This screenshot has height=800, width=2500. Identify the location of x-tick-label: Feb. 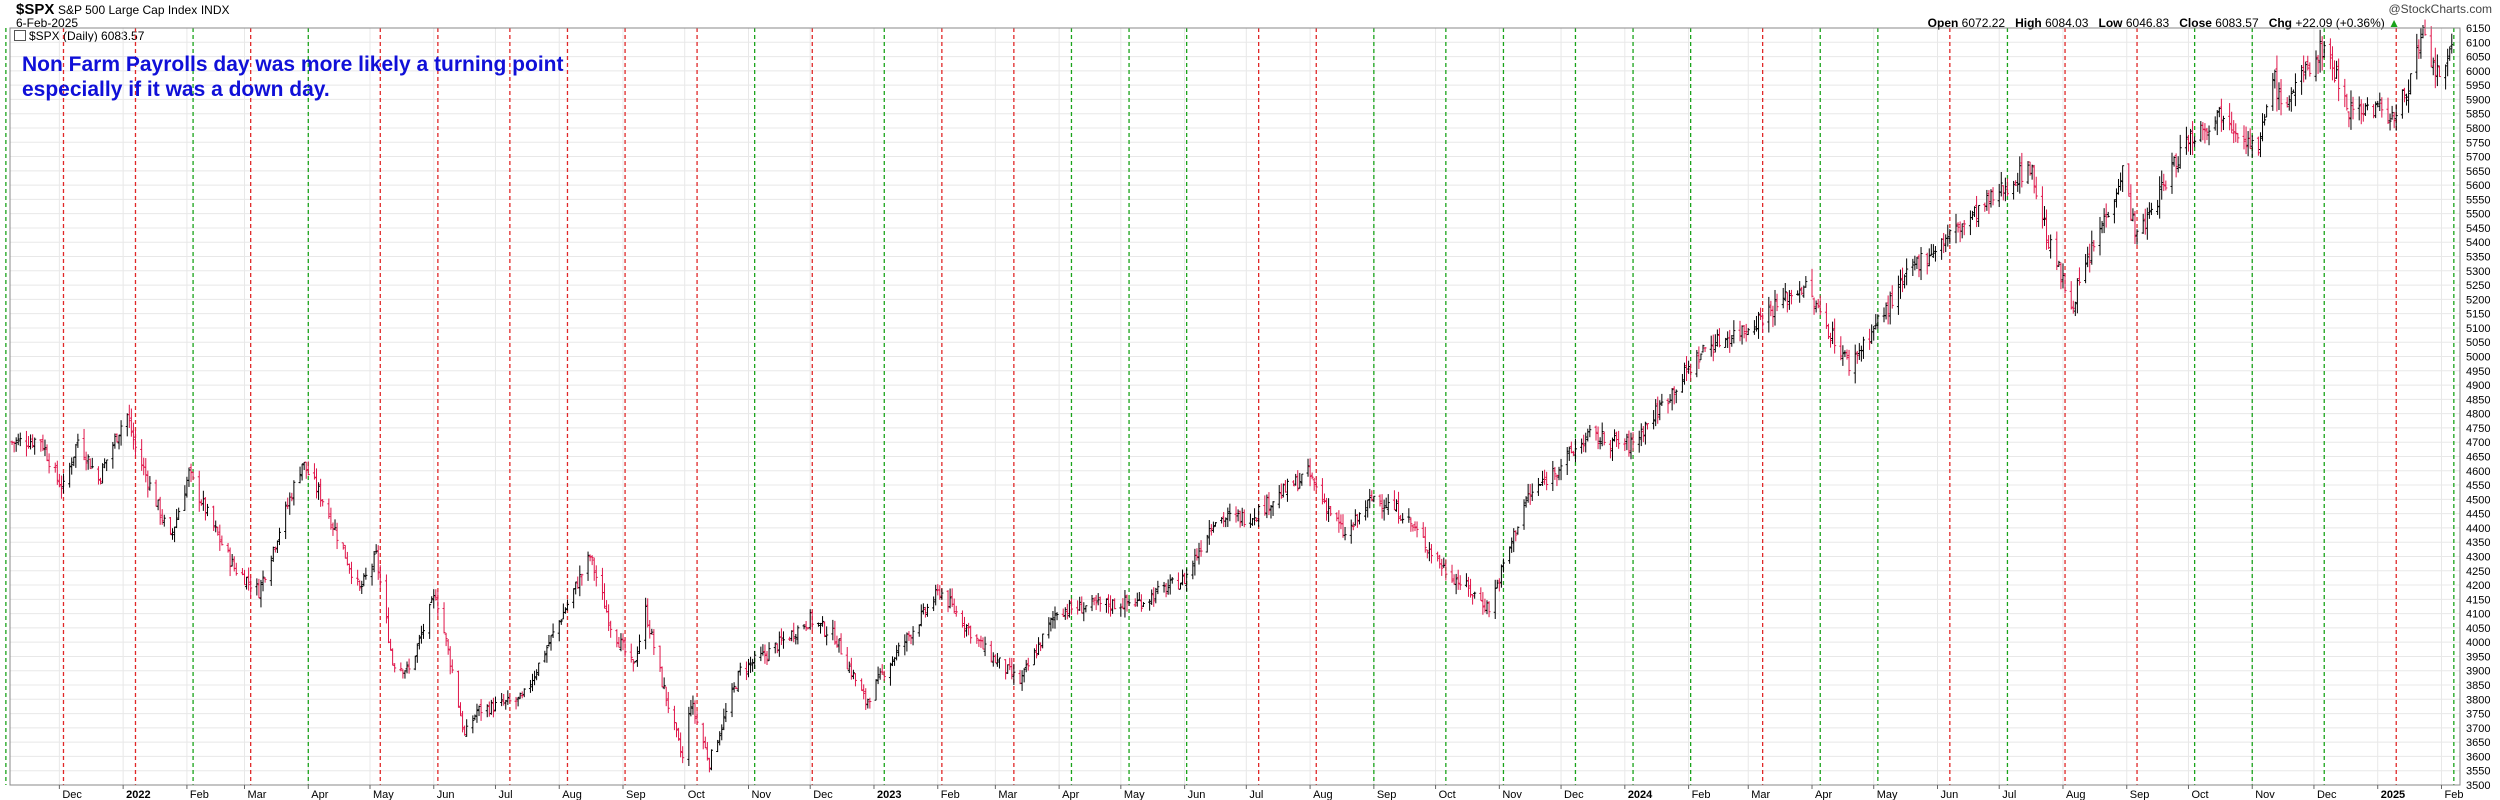
(199, 794).